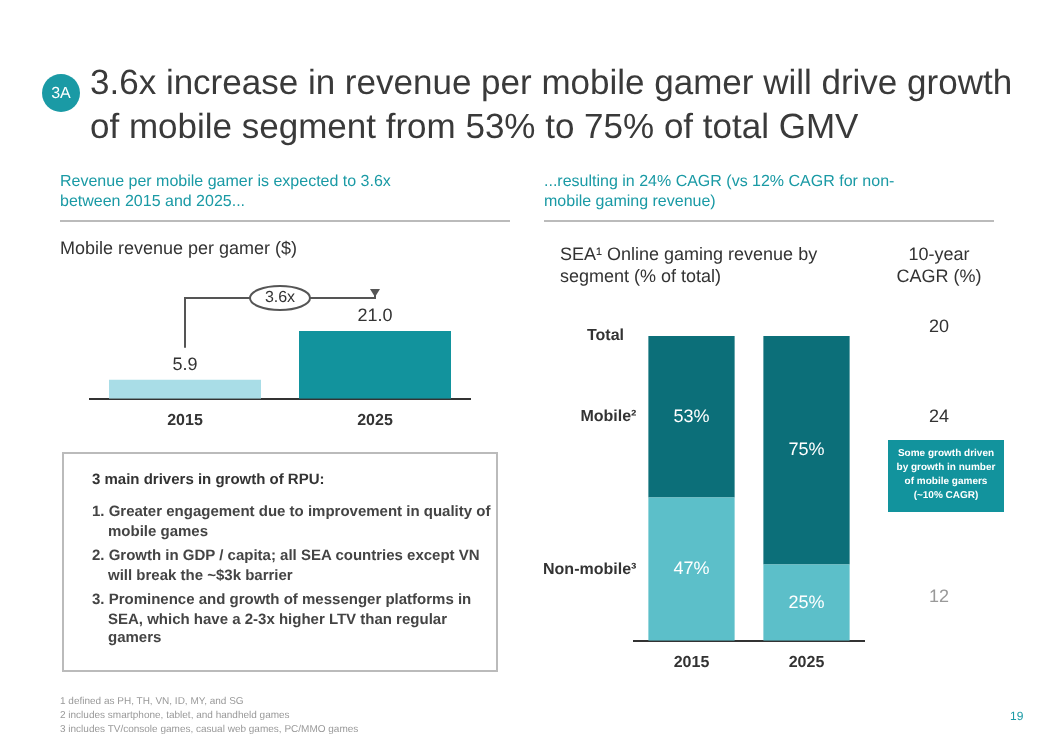 Image resolution: width=1054 pixels, height=740 pixels. I want to click on text: 10-year CAGR (%), so click(939, 266).